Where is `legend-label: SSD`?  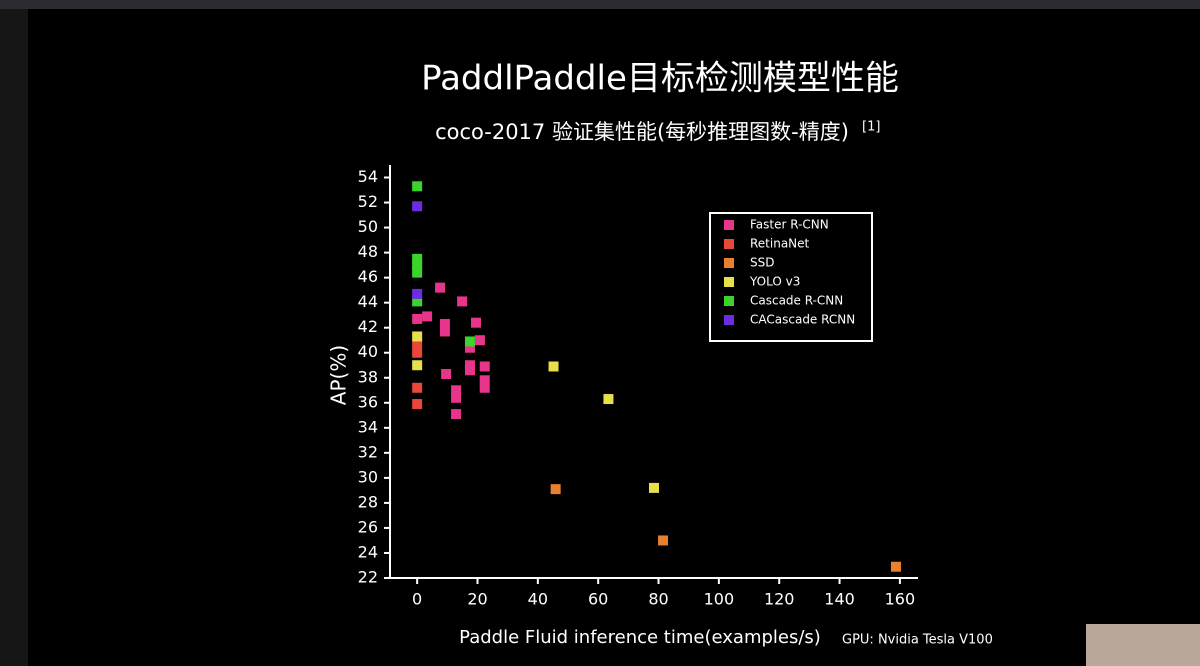 legend-label: SSD is located at coordinates (762, 263).